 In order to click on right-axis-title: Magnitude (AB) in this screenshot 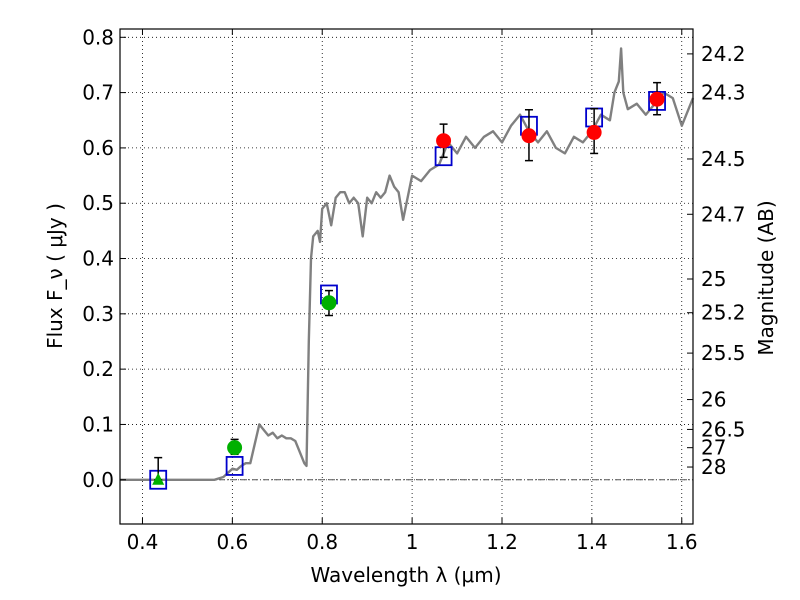, I will do `click(766, 277)`.